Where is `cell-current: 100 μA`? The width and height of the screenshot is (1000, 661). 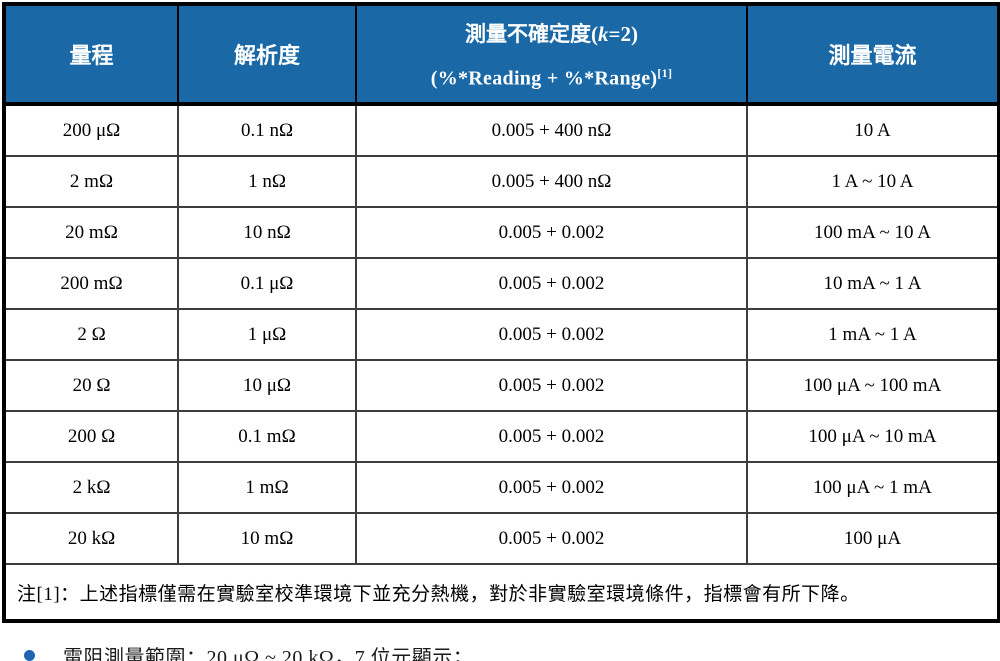
cell-current: 100 μA is located at coordinates (873, 538).